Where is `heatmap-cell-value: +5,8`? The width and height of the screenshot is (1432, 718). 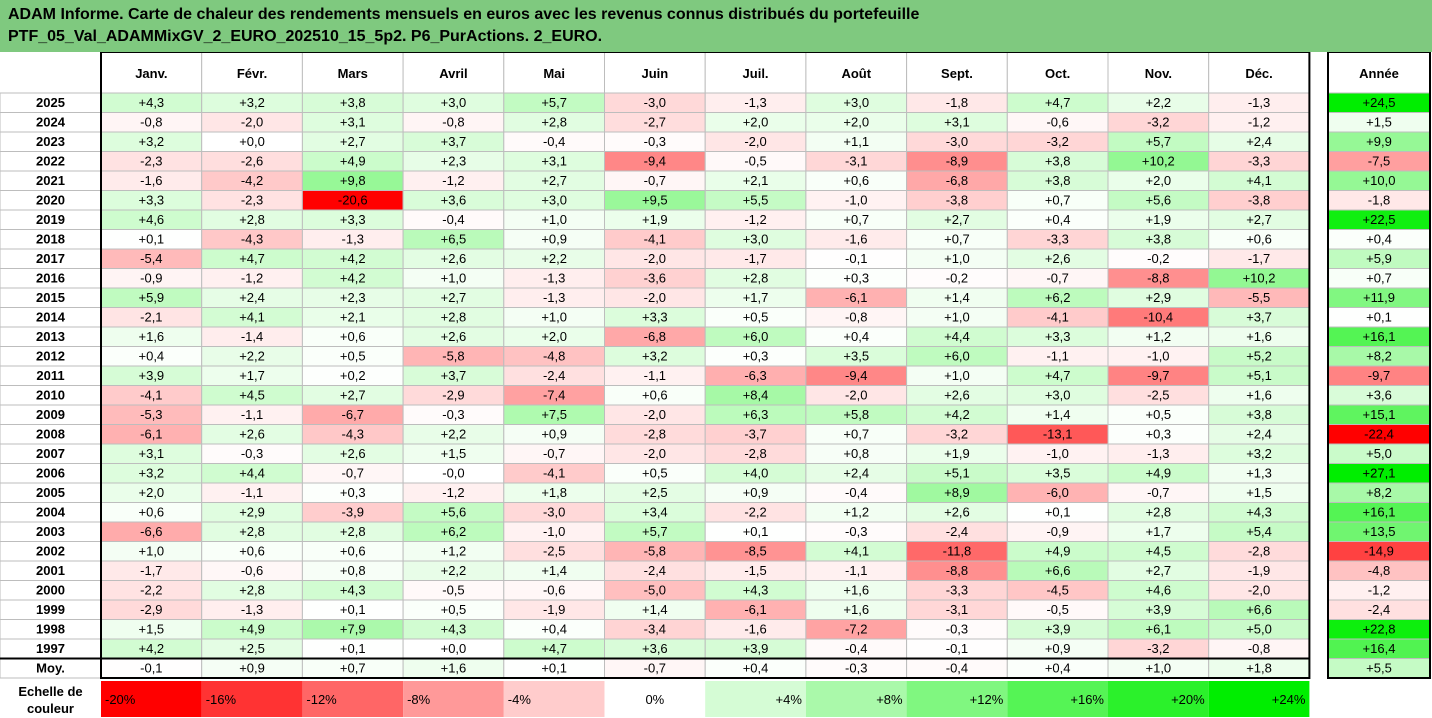 heatmap-cell-value: +5,8 is located at coordinates (856, 414).